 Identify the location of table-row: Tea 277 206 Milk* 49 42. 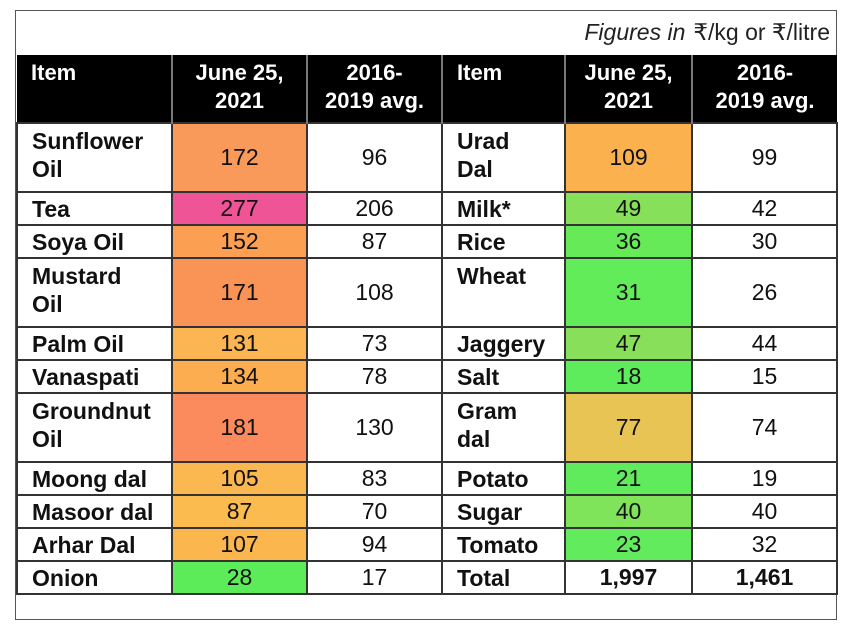
(427, 208).